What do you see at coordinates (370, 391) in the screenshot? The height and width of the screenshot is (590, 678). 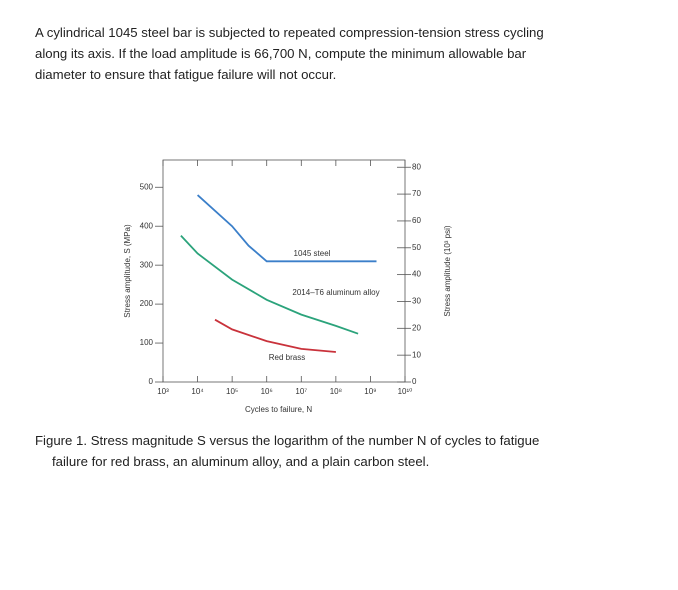 I see `x-tick-label: 10⁹` at bounding box center [370, 391].